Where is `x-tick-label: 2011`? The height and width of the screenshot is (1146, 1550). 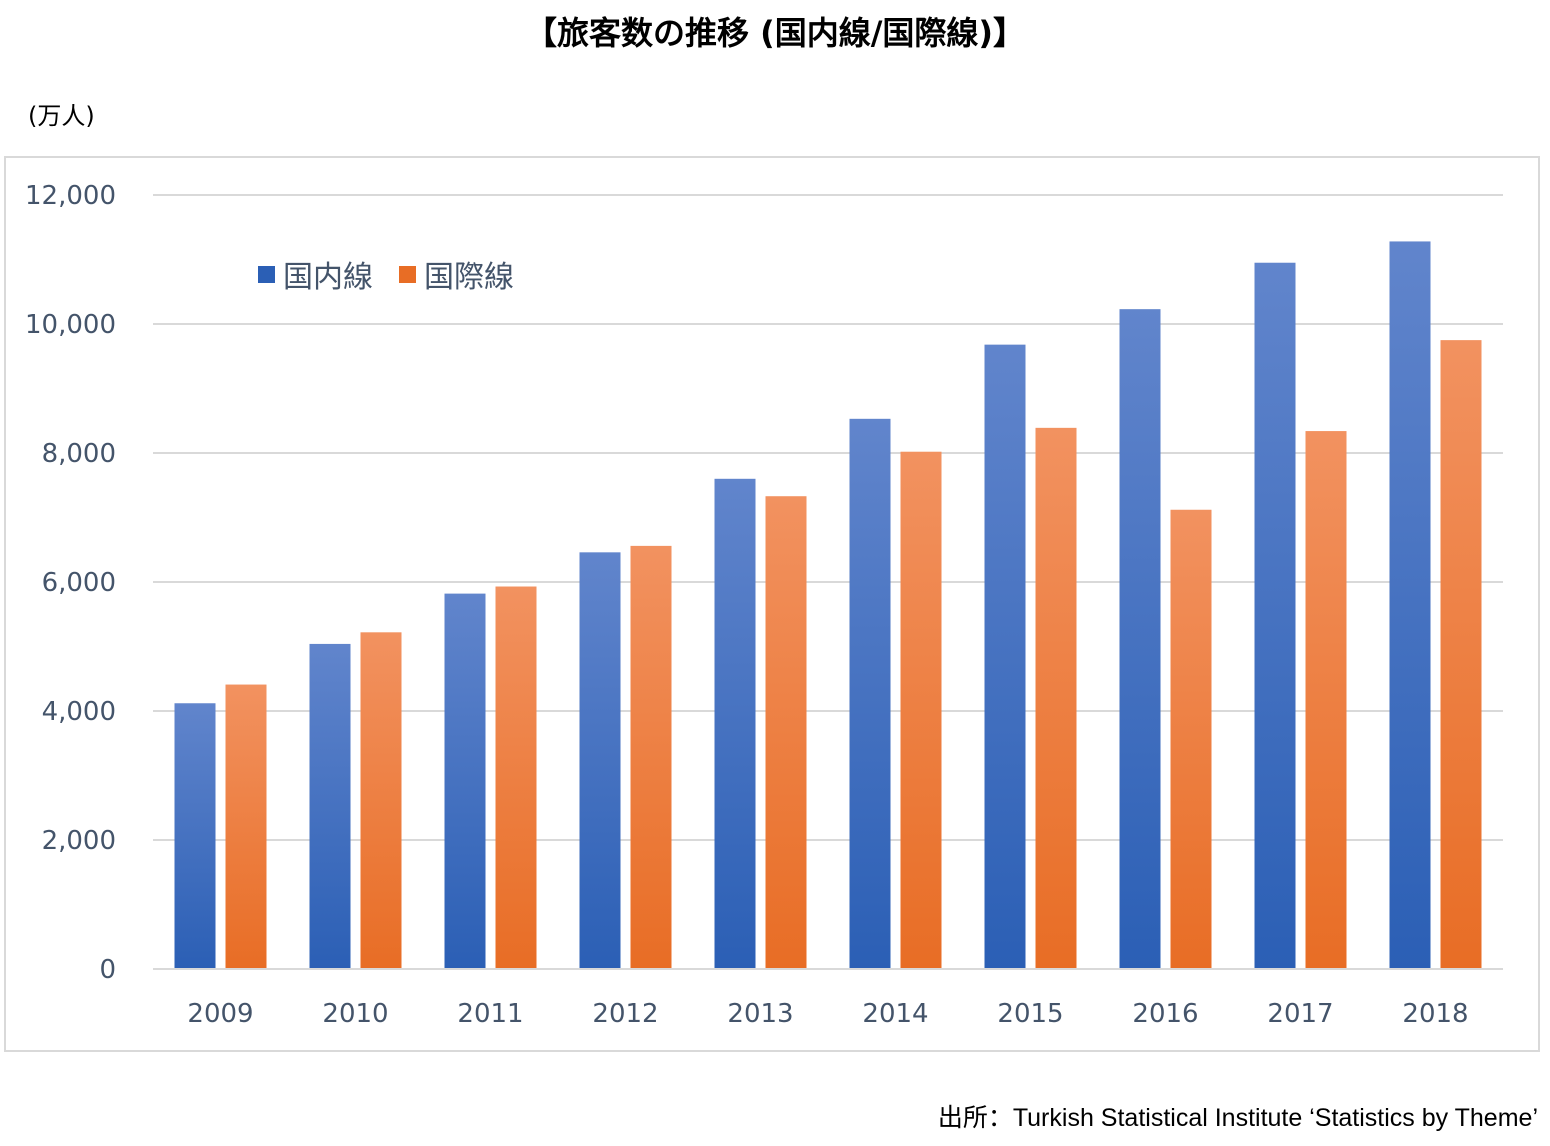
x-tick-label: 2011 is located at coordinates (490, 1014).